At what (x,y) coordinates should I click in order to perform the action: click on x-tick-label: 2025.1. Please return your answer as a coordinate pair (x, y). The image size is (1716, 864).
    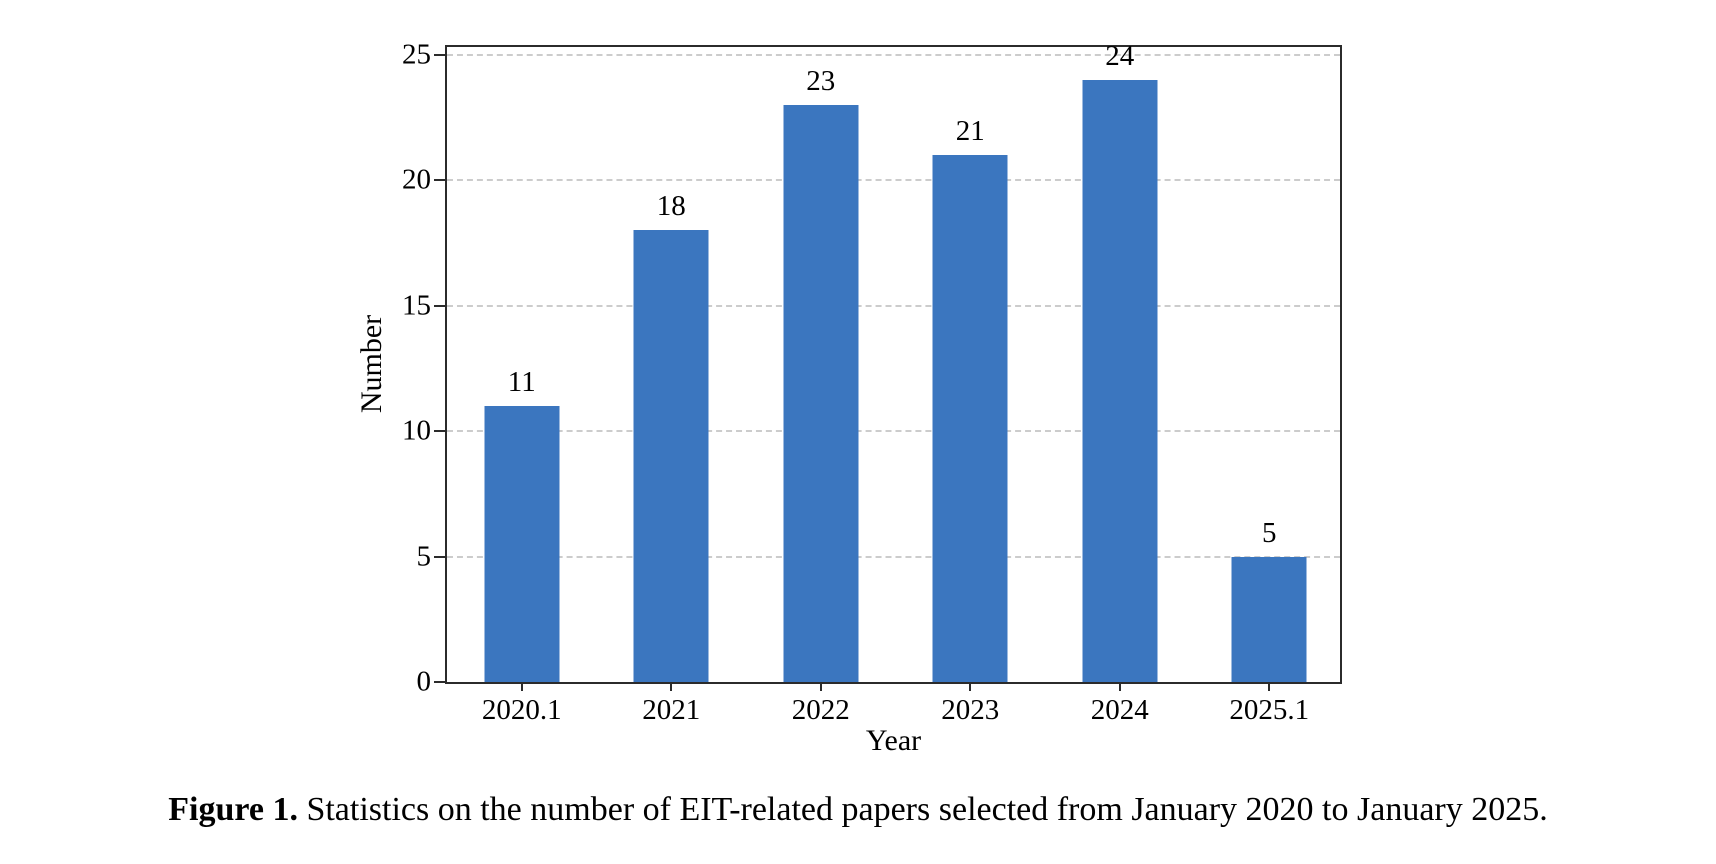
    Looking at the image, I should click on (1269, 710).